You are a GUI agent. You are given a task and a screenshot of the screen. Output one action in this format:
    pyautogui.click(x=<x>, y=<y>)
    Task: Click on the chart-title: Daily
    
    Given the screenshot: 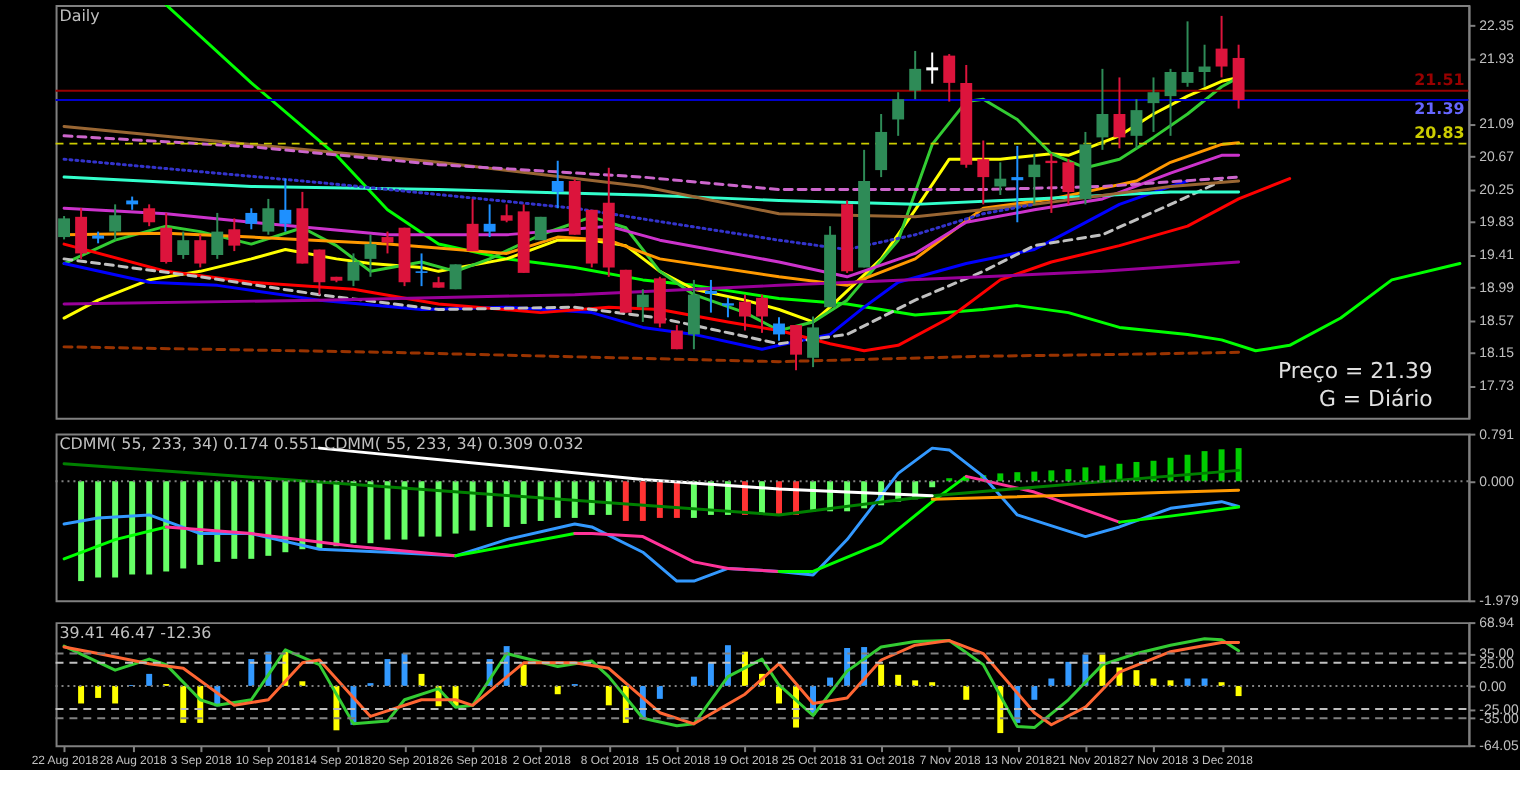 What is the action you would take?
    pyautogui.click(x=80, y=15)
    